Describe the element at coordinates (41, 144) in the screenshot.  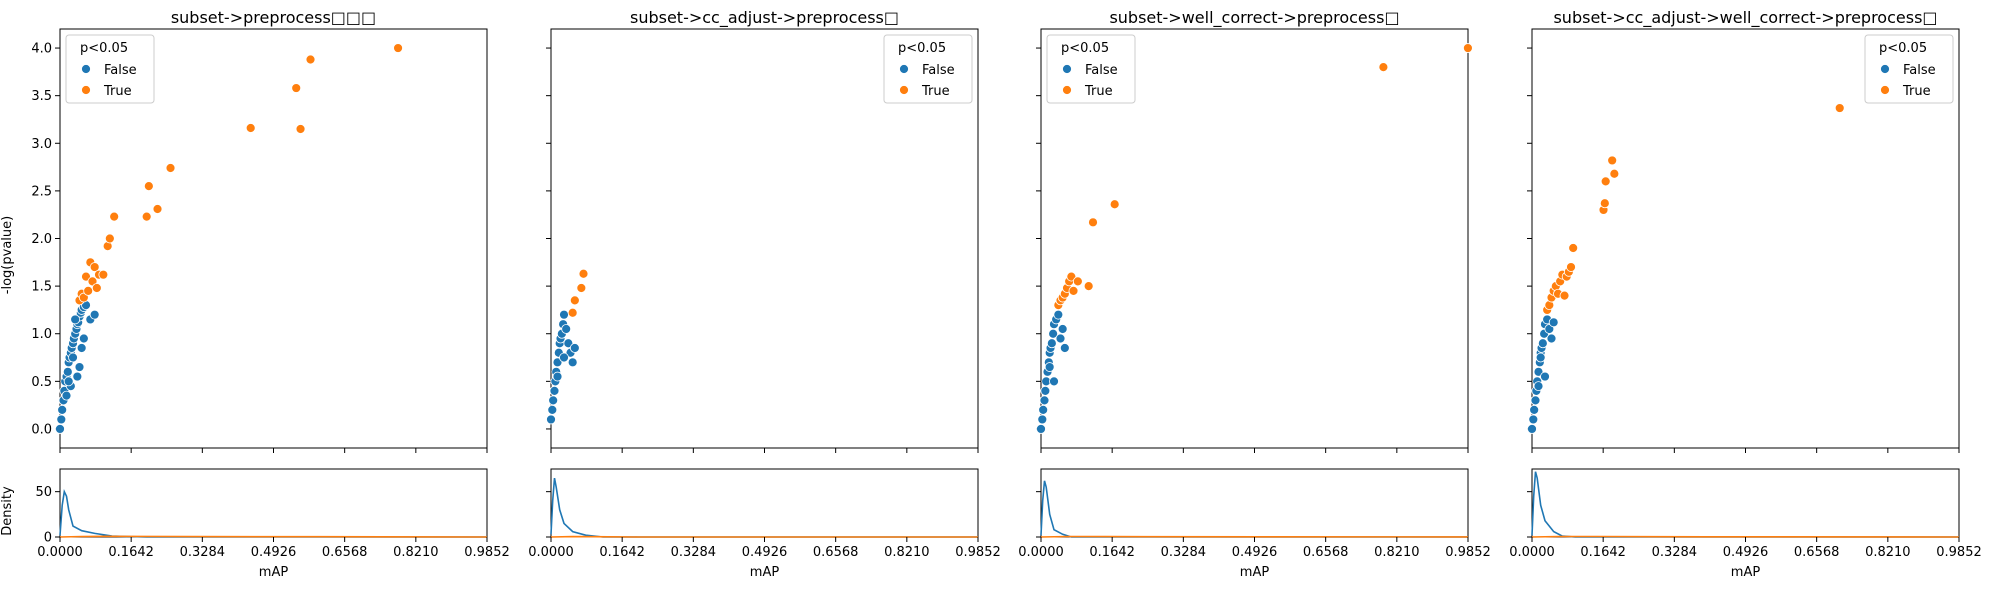
I see `scatter-y-tick-label: 3.0` at that location.